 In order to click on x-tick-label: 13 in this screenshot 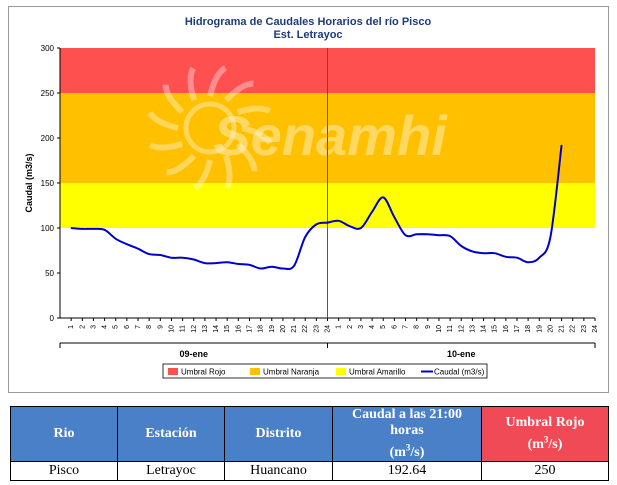, I will do `click(472, 329)`.